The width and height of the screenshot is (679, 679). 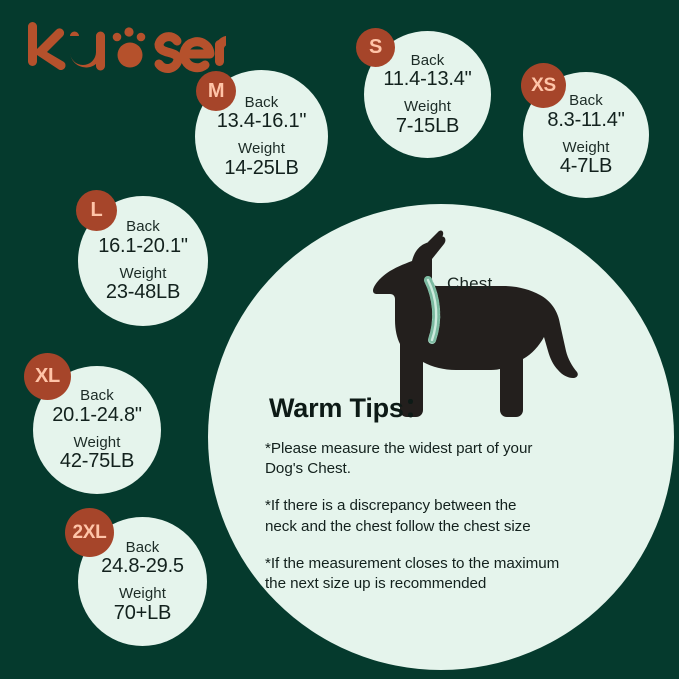 I want to click on back-value: 8.3-11.4", so click(x=586, y=119).